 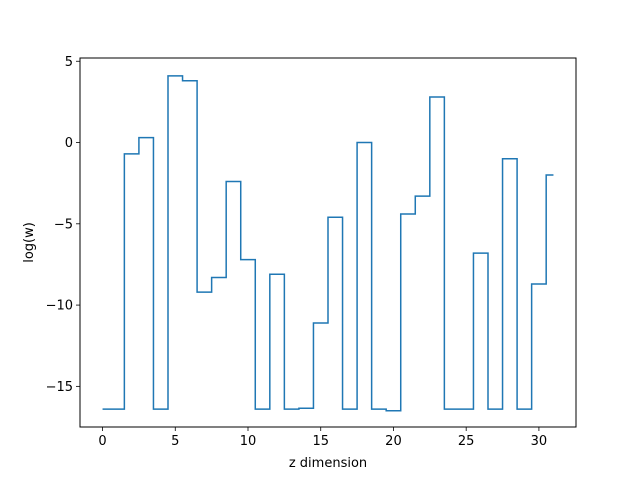 I want to click on x-axis: 0 5 10 15 20 25 30, so click(x=322, y=438).